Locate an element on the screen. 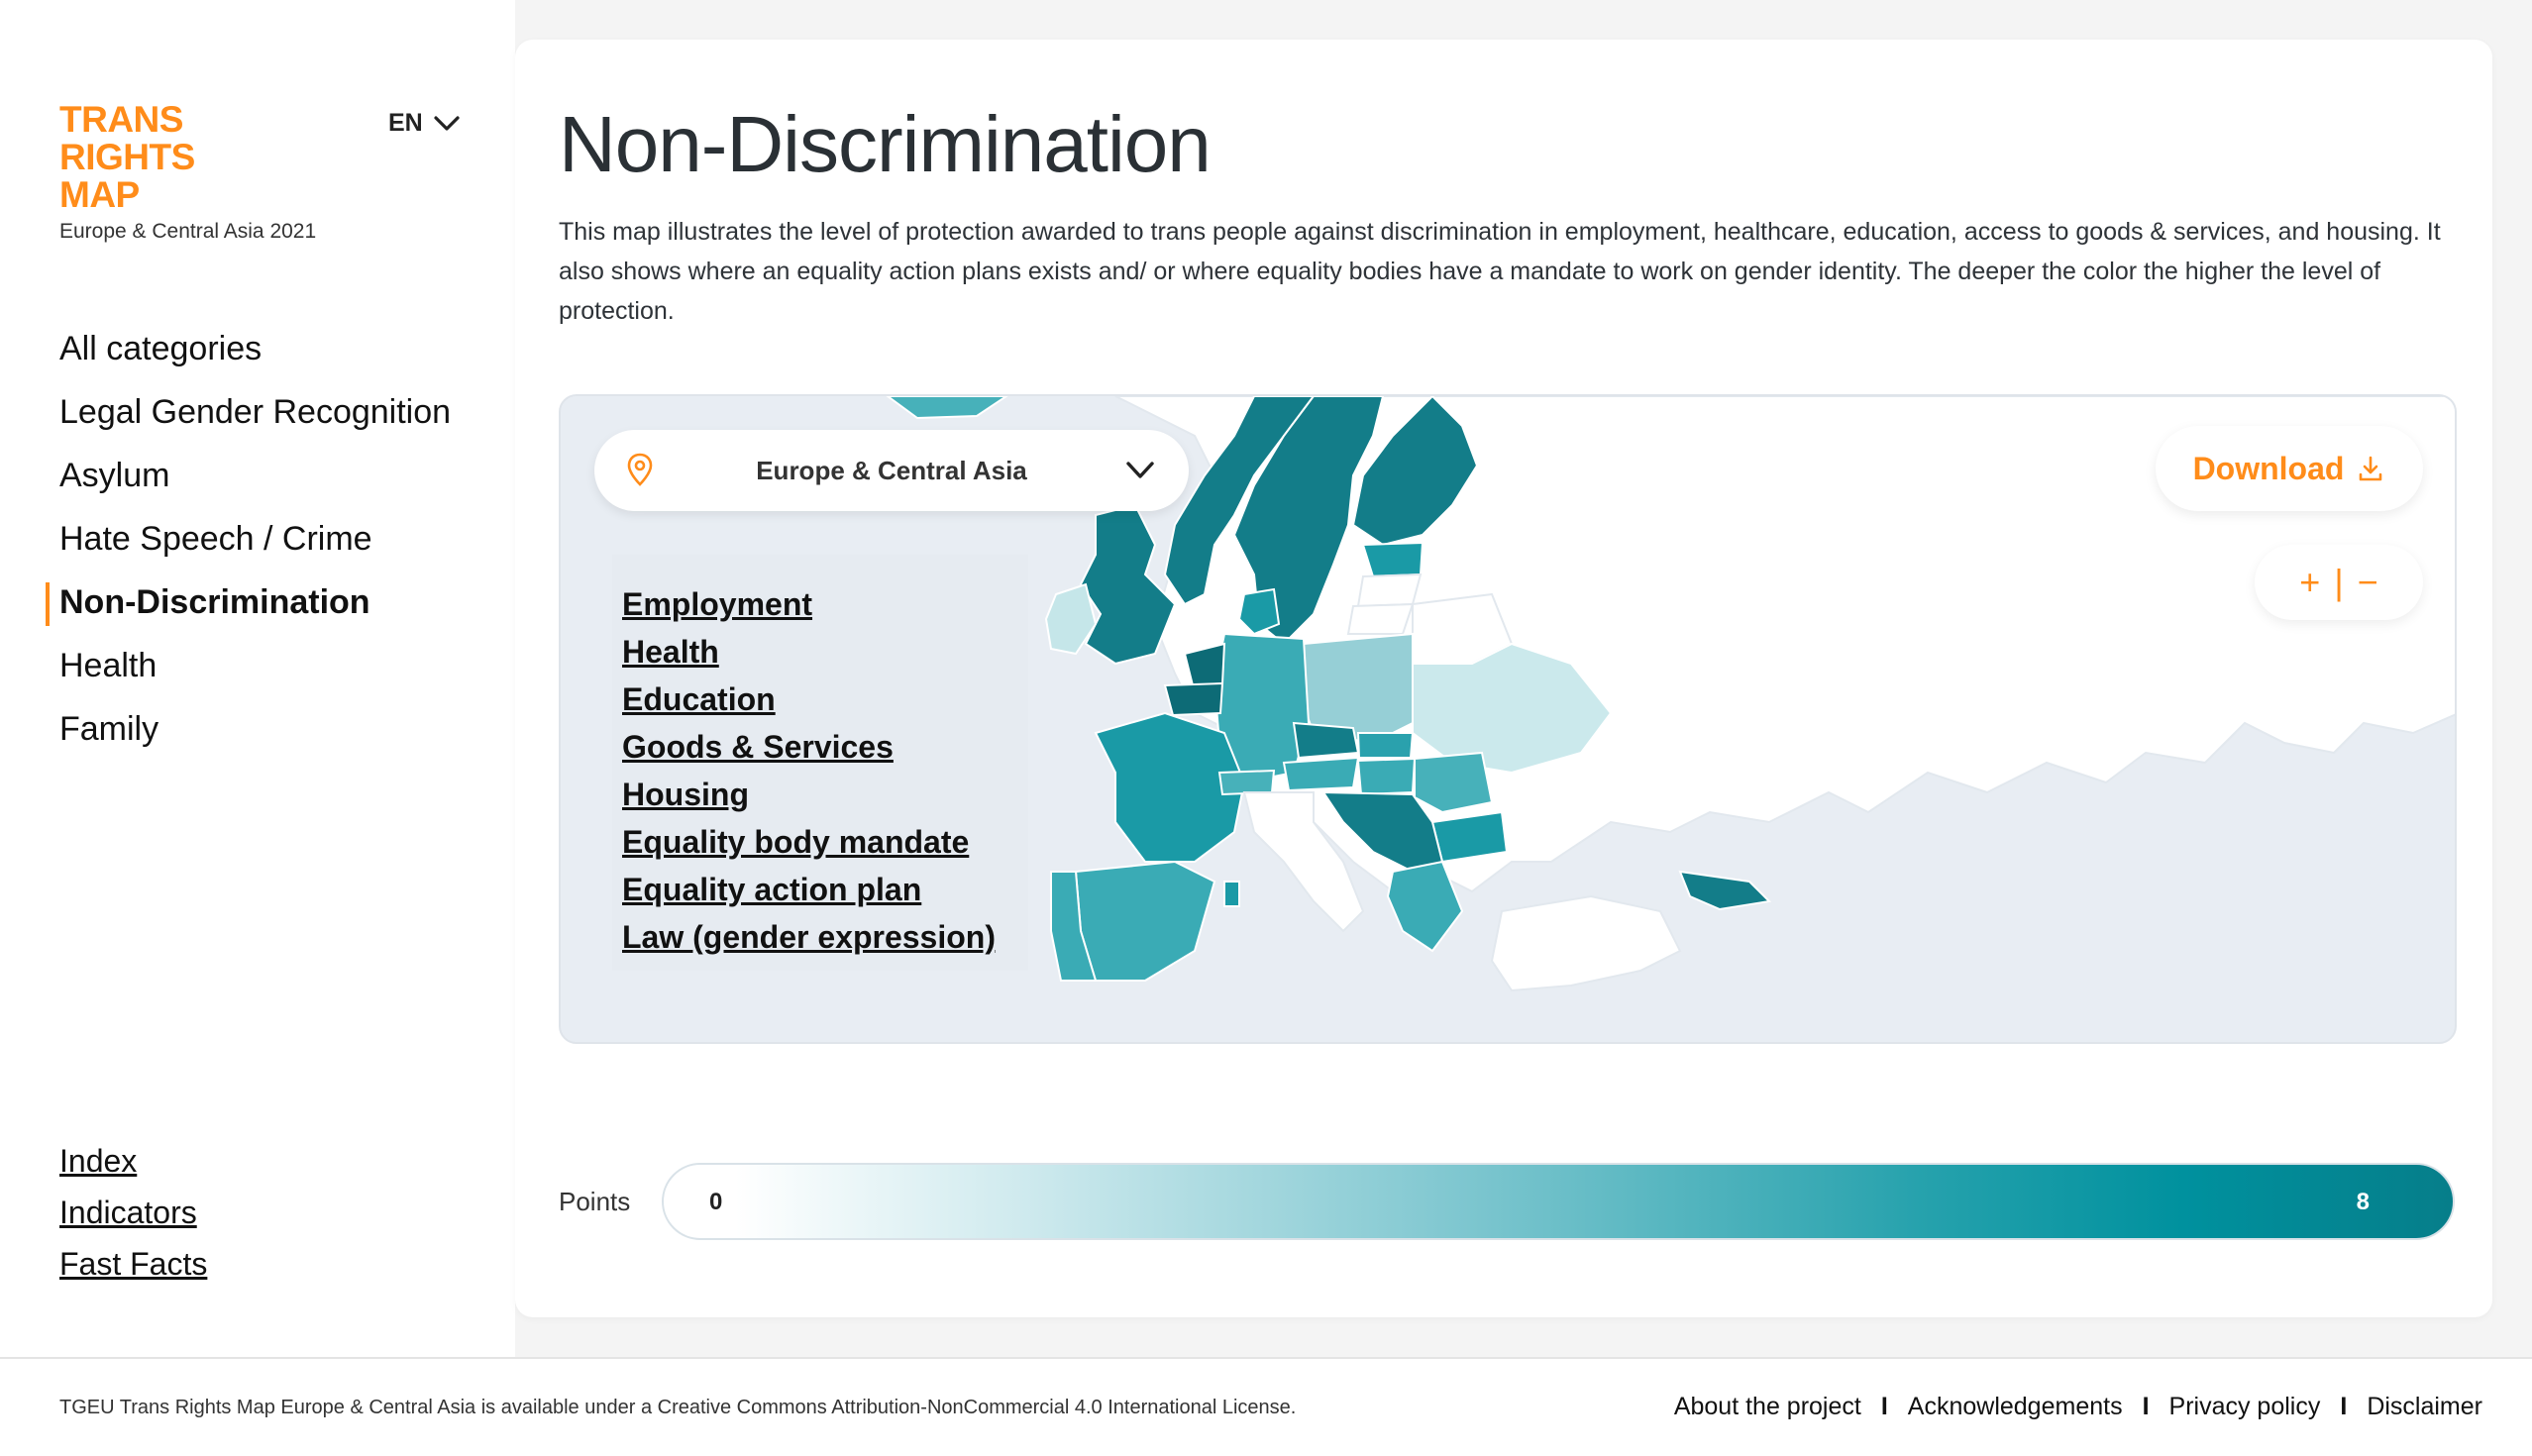 This screenshot has height=1456, width=2532. map-belgium is located at coordinates (1193, 699).